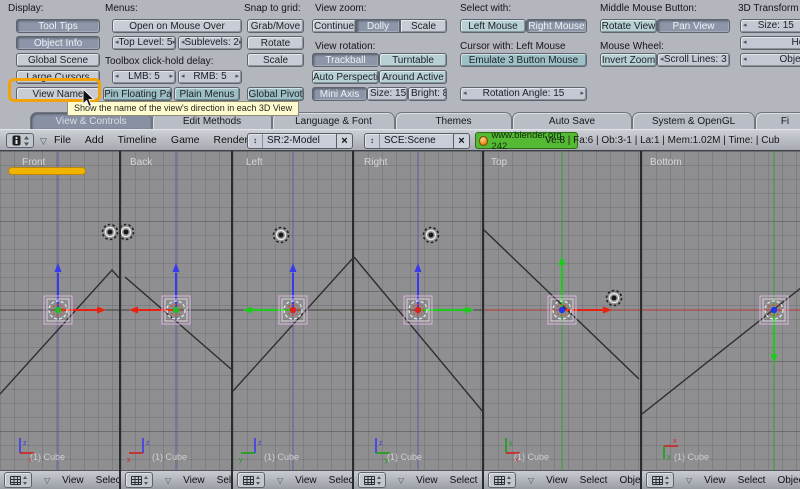 The image size is (800, 489). What do you see at coordinates (628, 60) in the screenshot?
I see `invert-zoom-toggle: Invert Zoom` at bounding box center [628, 60].